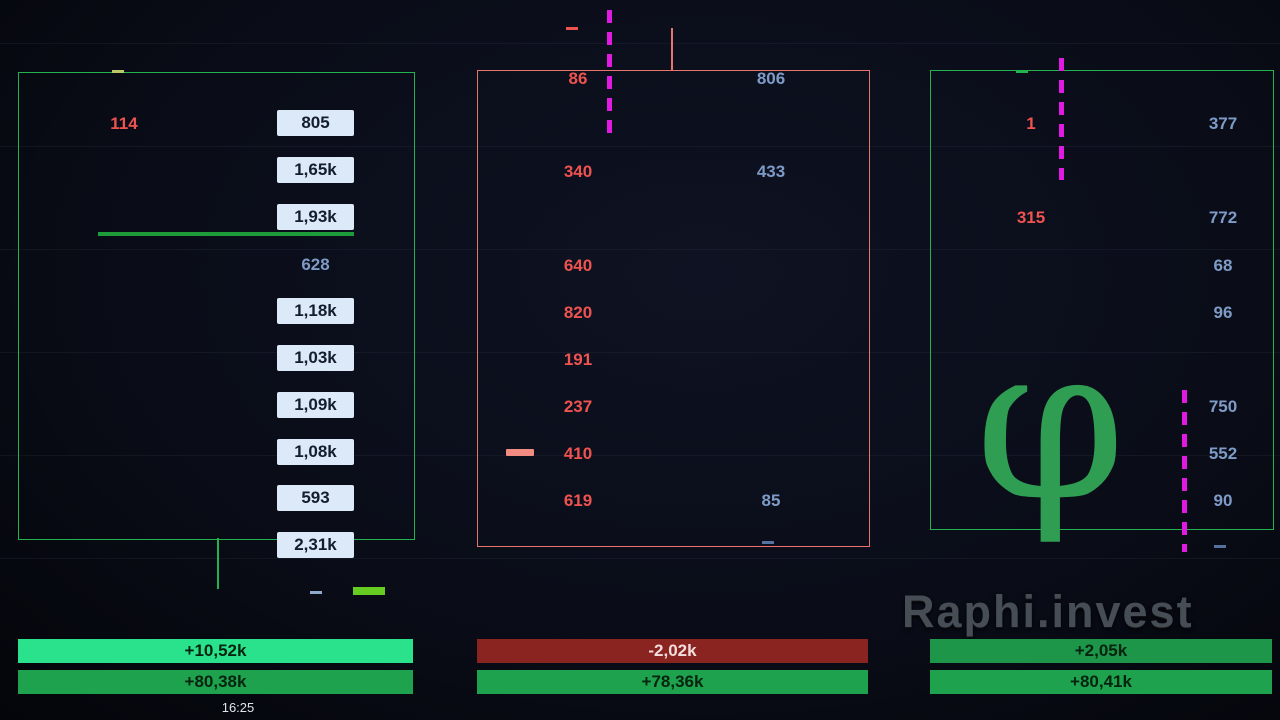 This screenshot has width=1280, height=720. Describe the element at coordinates (578, 265) in the screenshot. I see `sell-volume: 640` at that location.